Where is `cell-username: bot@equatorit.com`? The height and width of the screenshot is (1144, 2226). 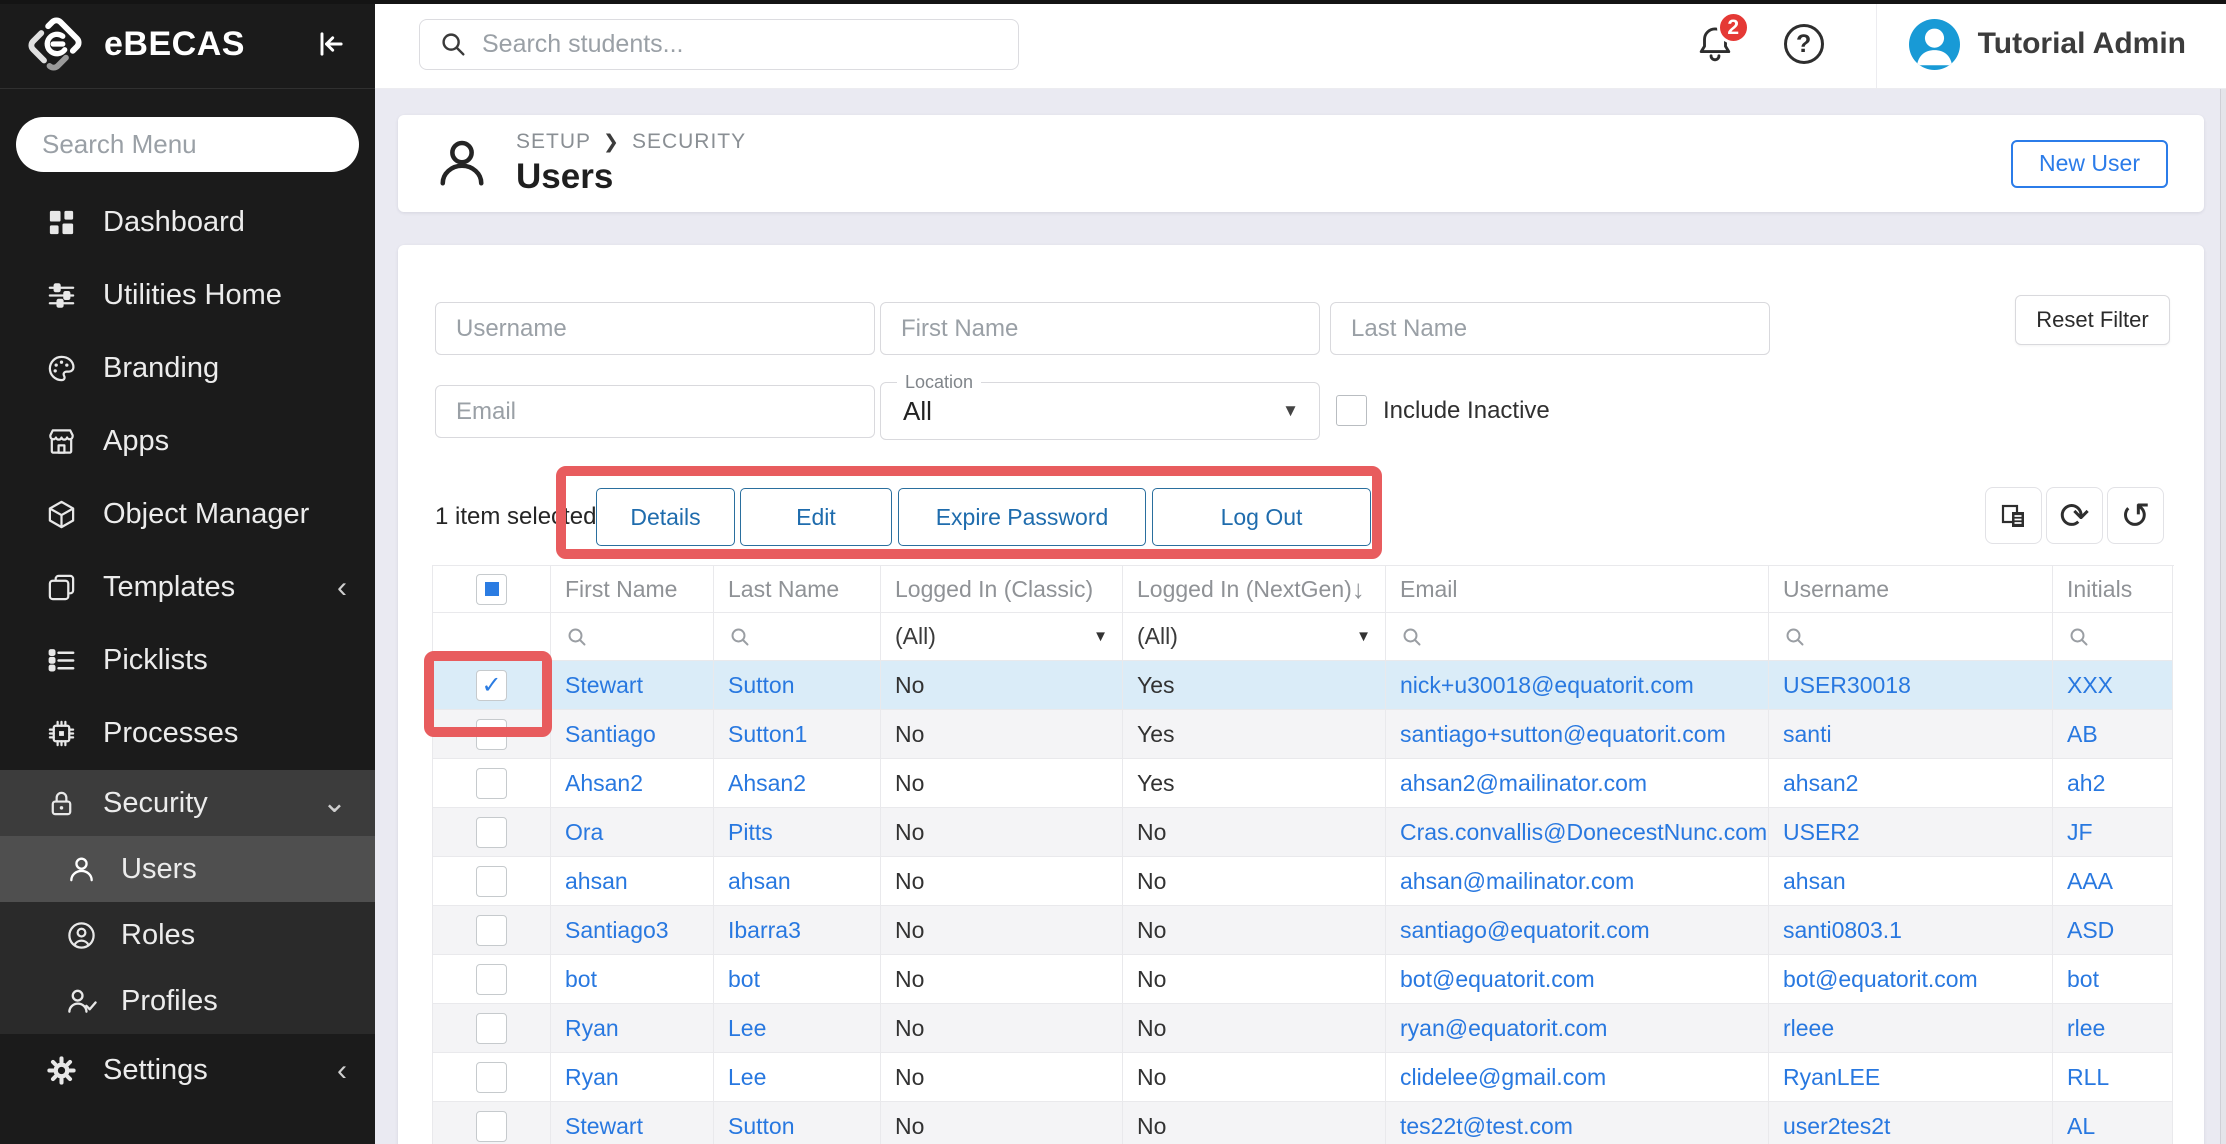 cell-username: bot@equatorit.com is located at coordinates (1911, 979).